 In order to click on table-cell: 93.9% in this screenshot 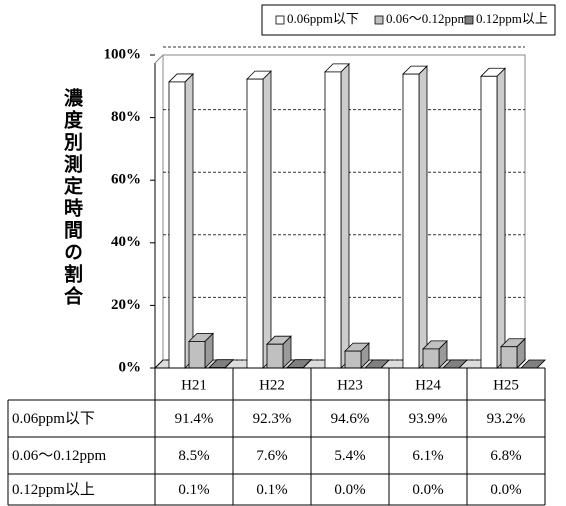, I will do `click(428, 419)`.